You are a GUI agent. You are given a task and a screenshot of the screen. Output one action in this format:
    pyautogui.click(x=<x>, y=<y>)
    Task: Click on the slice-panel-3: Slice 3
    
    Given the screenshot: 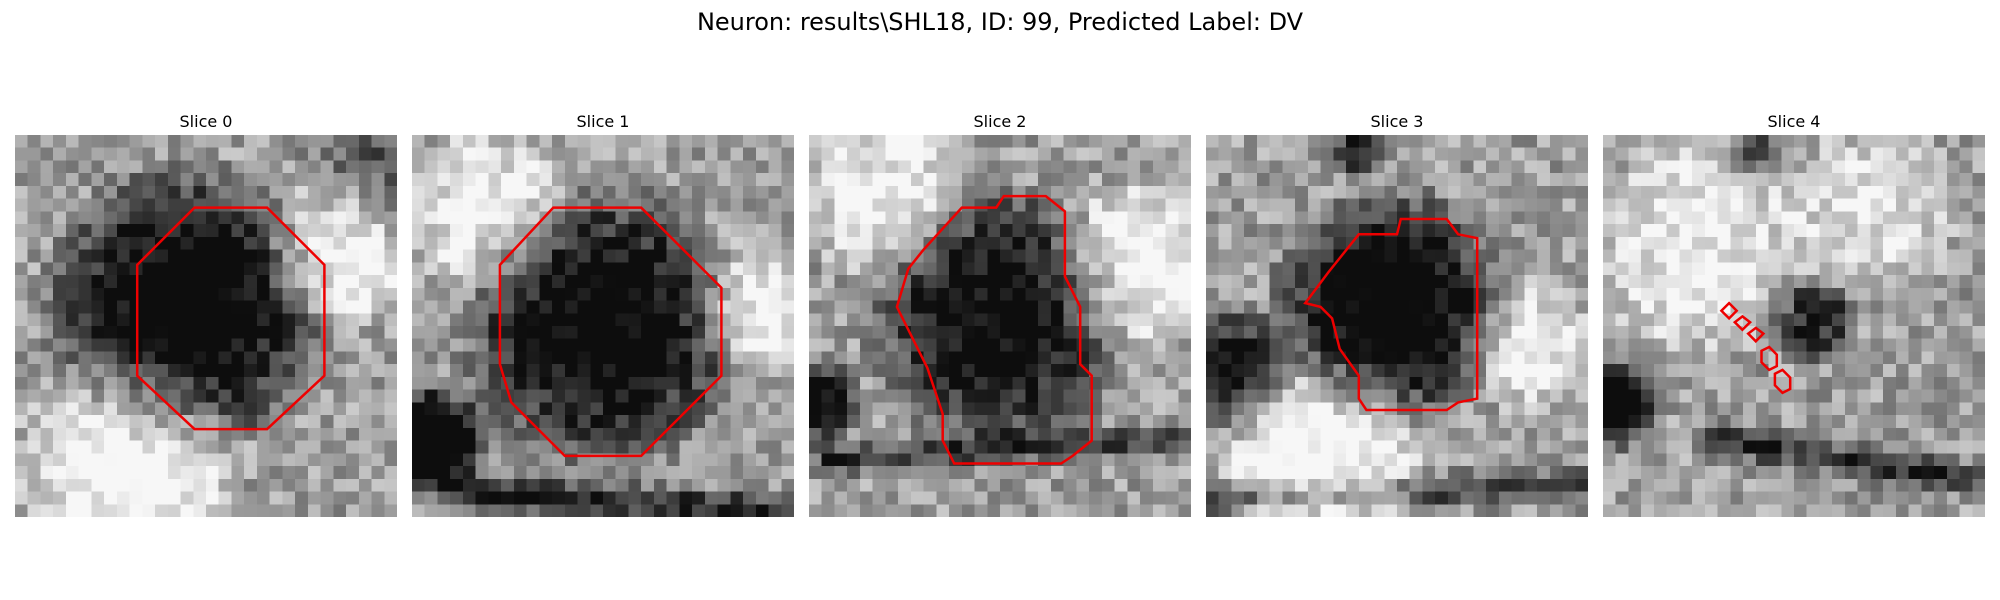 What is the action you would take?
    pyautogui.click(x=1397, y=313)
    